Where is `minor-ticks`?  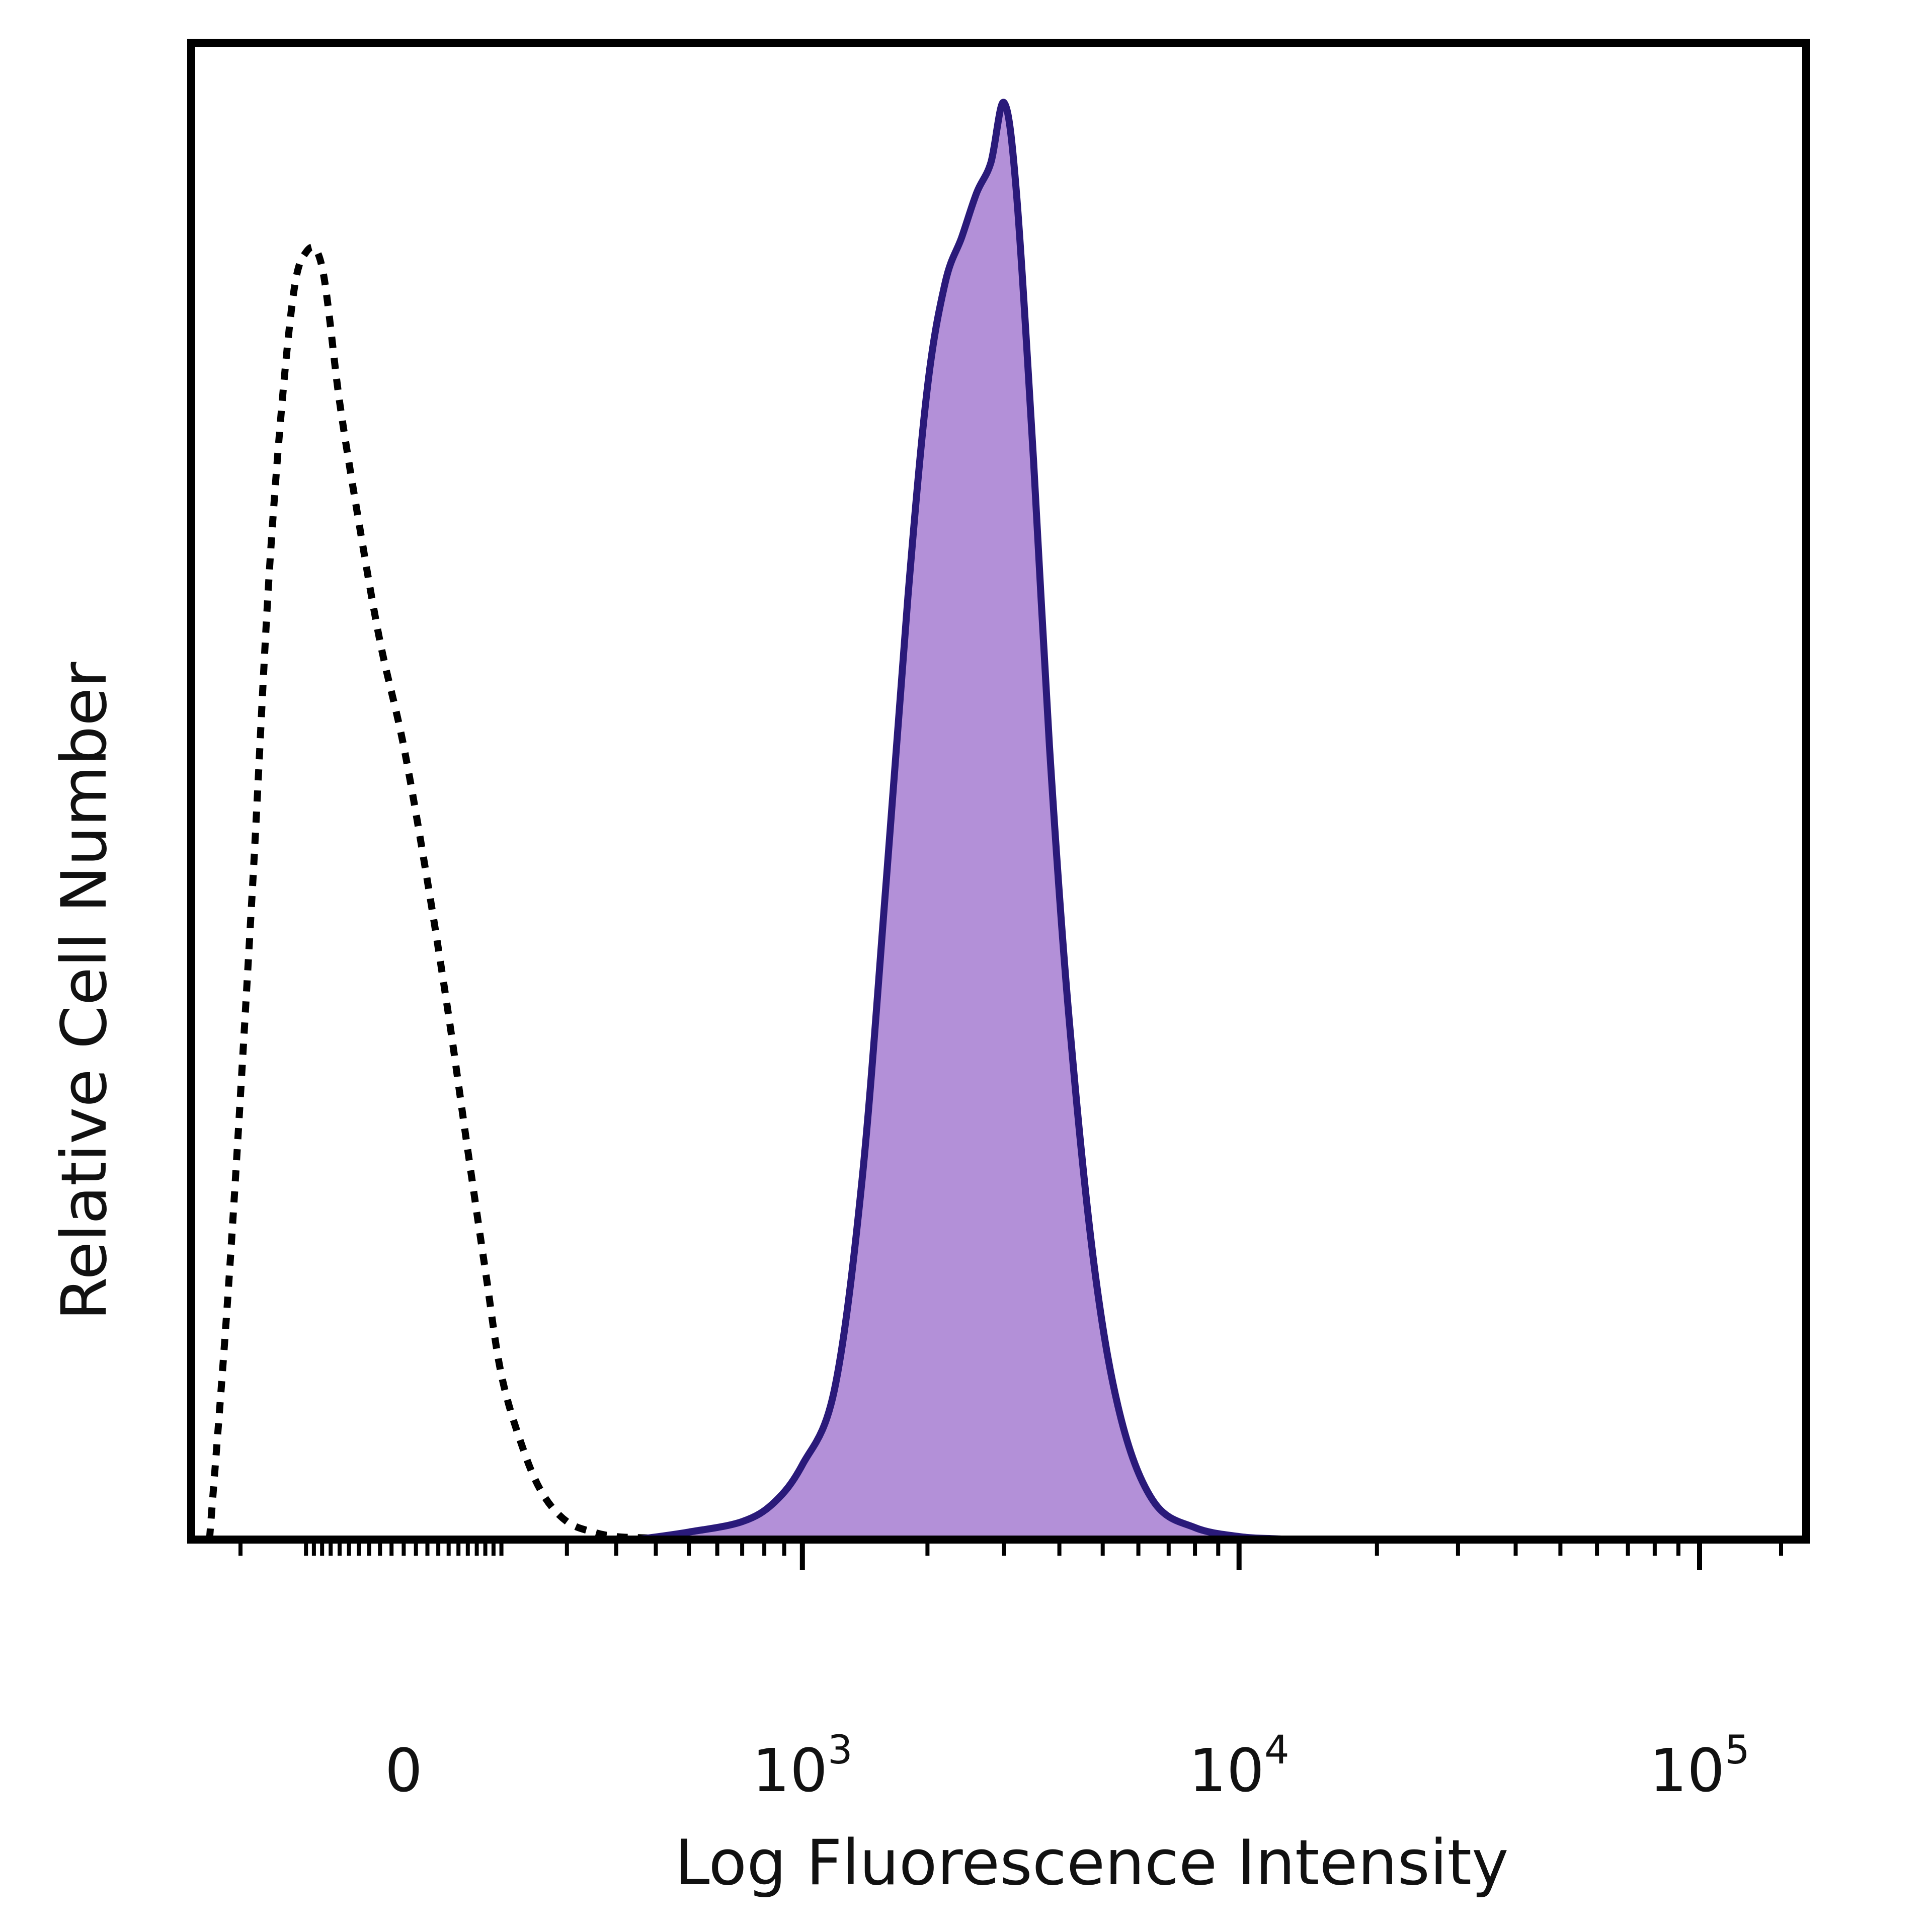
minor-ticks is located at coordinates (1011, 1555).